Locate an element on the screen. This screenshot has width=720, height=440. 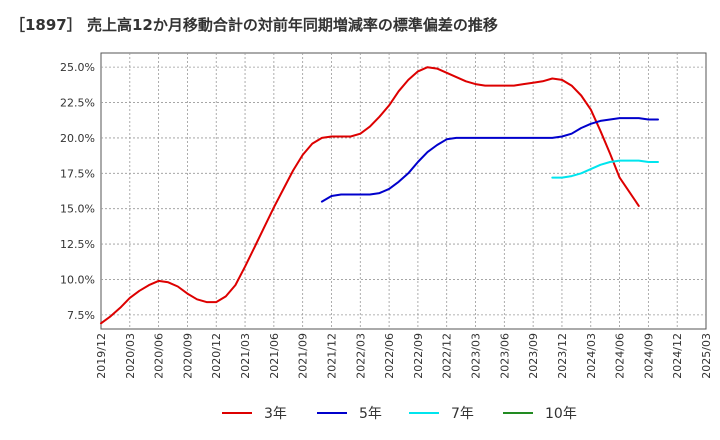
legend-label-2: 7年 is located at coordinates (462, 414).